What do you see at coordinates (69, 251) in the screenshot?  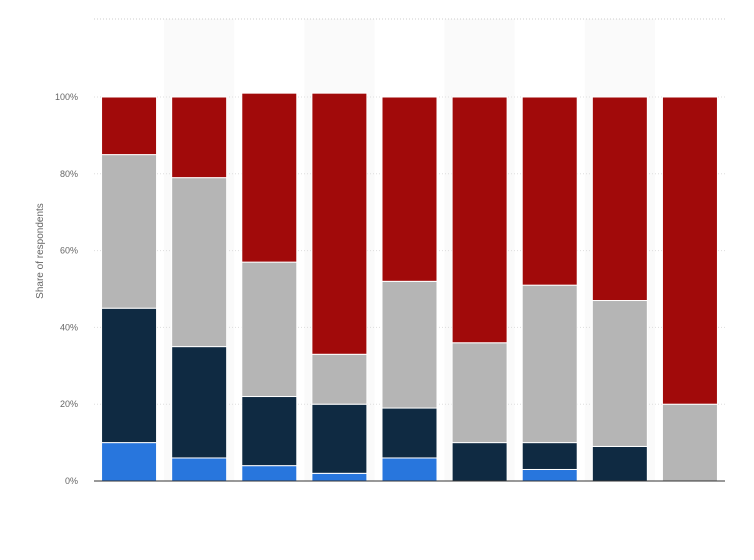 I see `y-tick-label: 60%` at bounding box center [69, 251].